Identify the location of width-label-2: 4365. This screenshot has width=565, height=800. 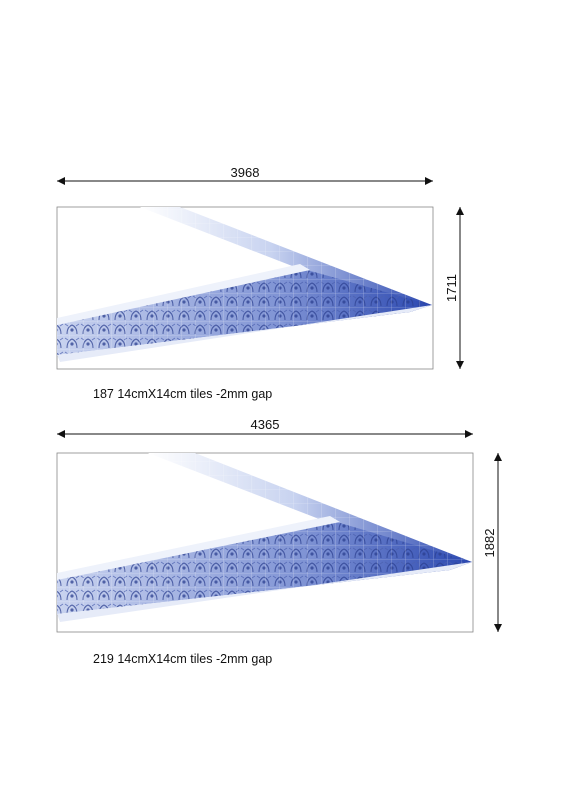
(265, 424).